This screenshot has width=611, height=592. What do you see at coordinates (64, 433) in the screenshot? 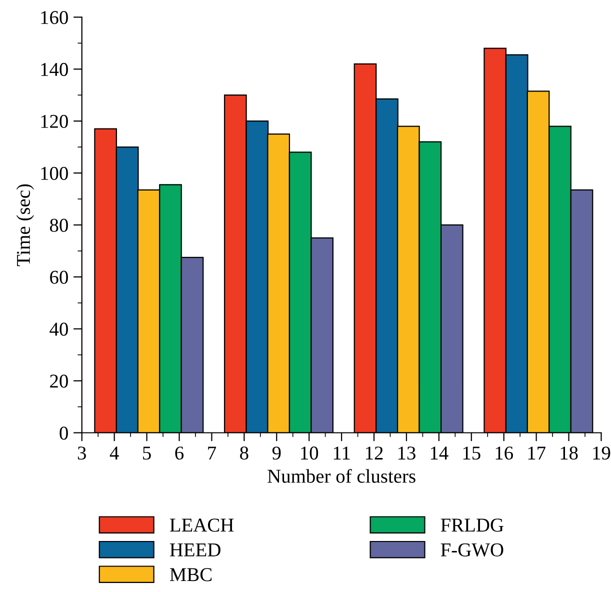
I see `y-tick-label: 0` at bounding box center [64, 433].